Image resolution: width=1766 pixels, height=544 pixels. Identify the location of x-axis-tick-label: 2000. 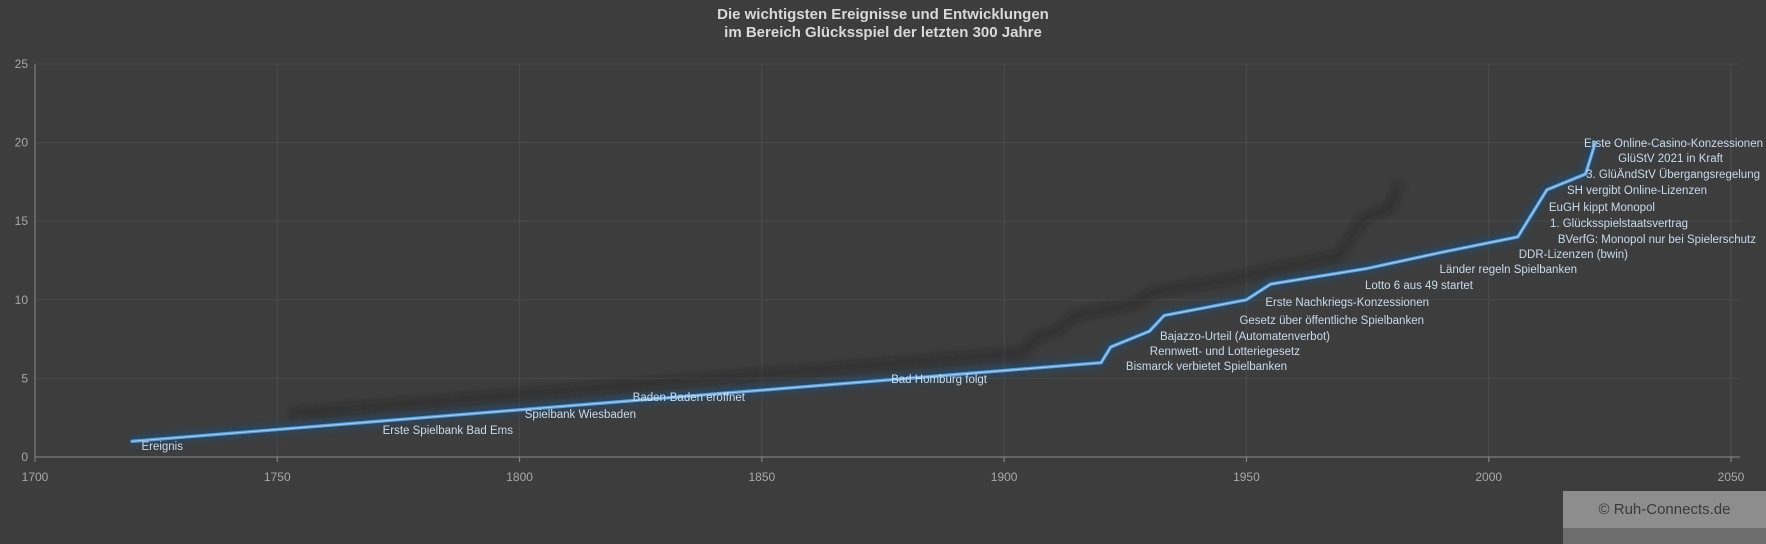
(1488, 477).